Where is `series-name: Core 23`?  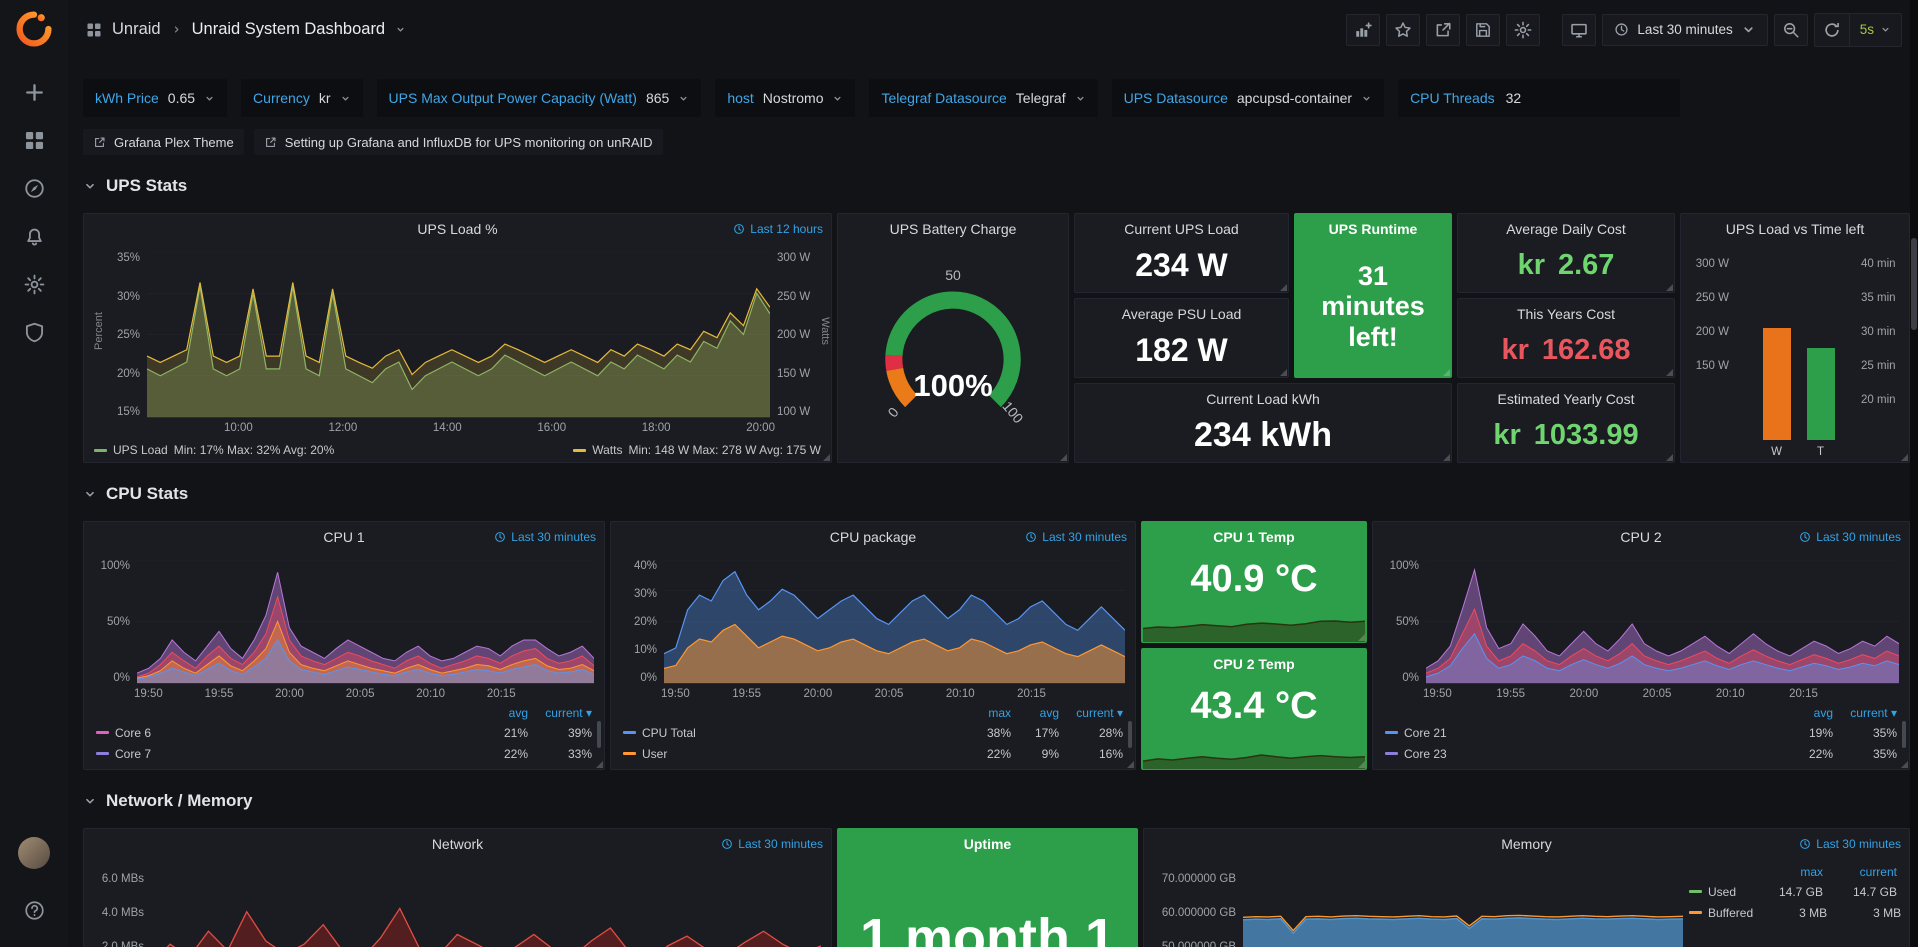
series-name: Core 23 is located at coordinates (1425, 753).